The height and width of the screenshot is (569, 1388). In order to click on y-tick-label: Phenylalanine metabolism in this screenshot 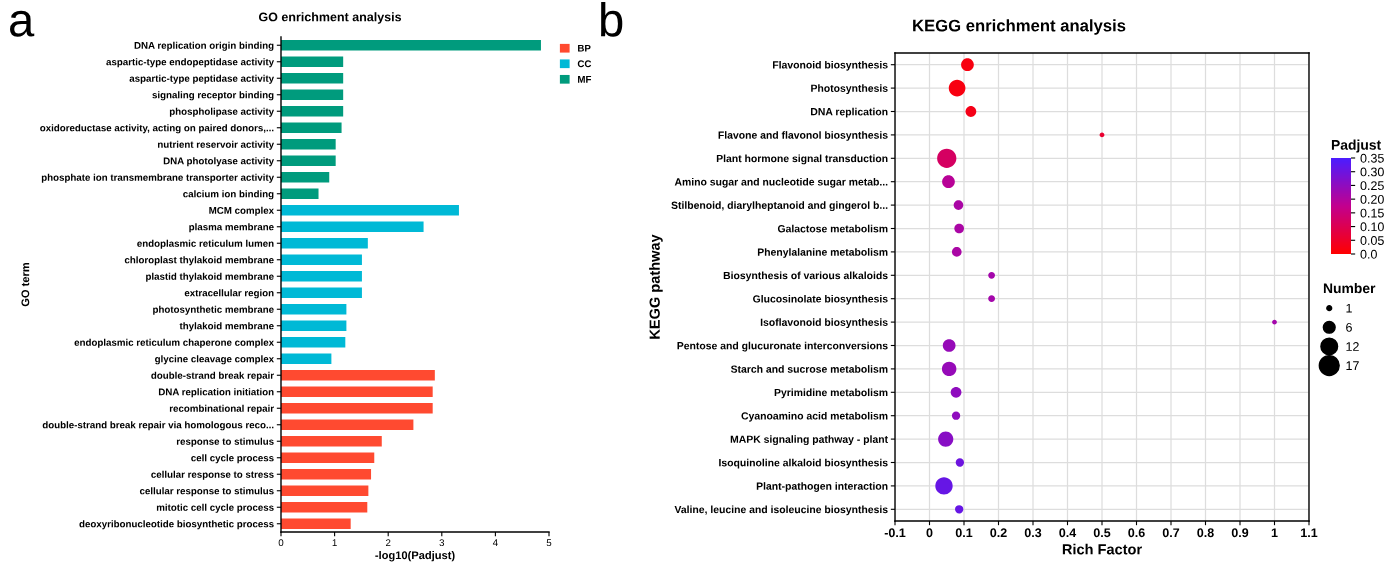, I will do `click(822, 253)`.